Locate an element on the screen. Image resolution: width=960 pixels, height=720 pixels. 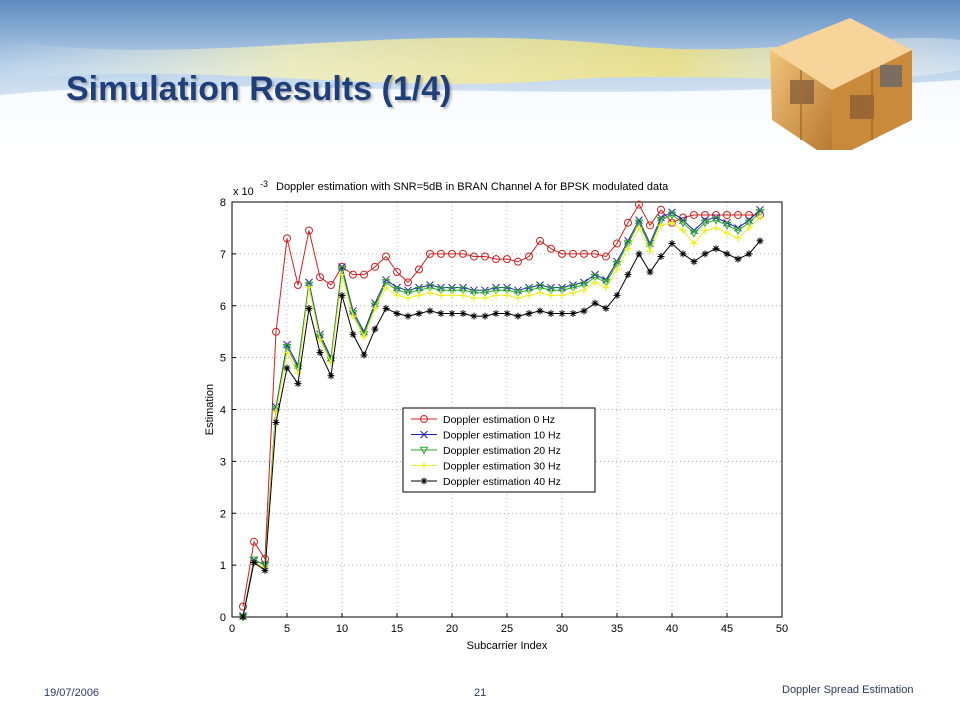
legend-label: Doppler estimation 10 Hz is located at coordinates (502, 436).